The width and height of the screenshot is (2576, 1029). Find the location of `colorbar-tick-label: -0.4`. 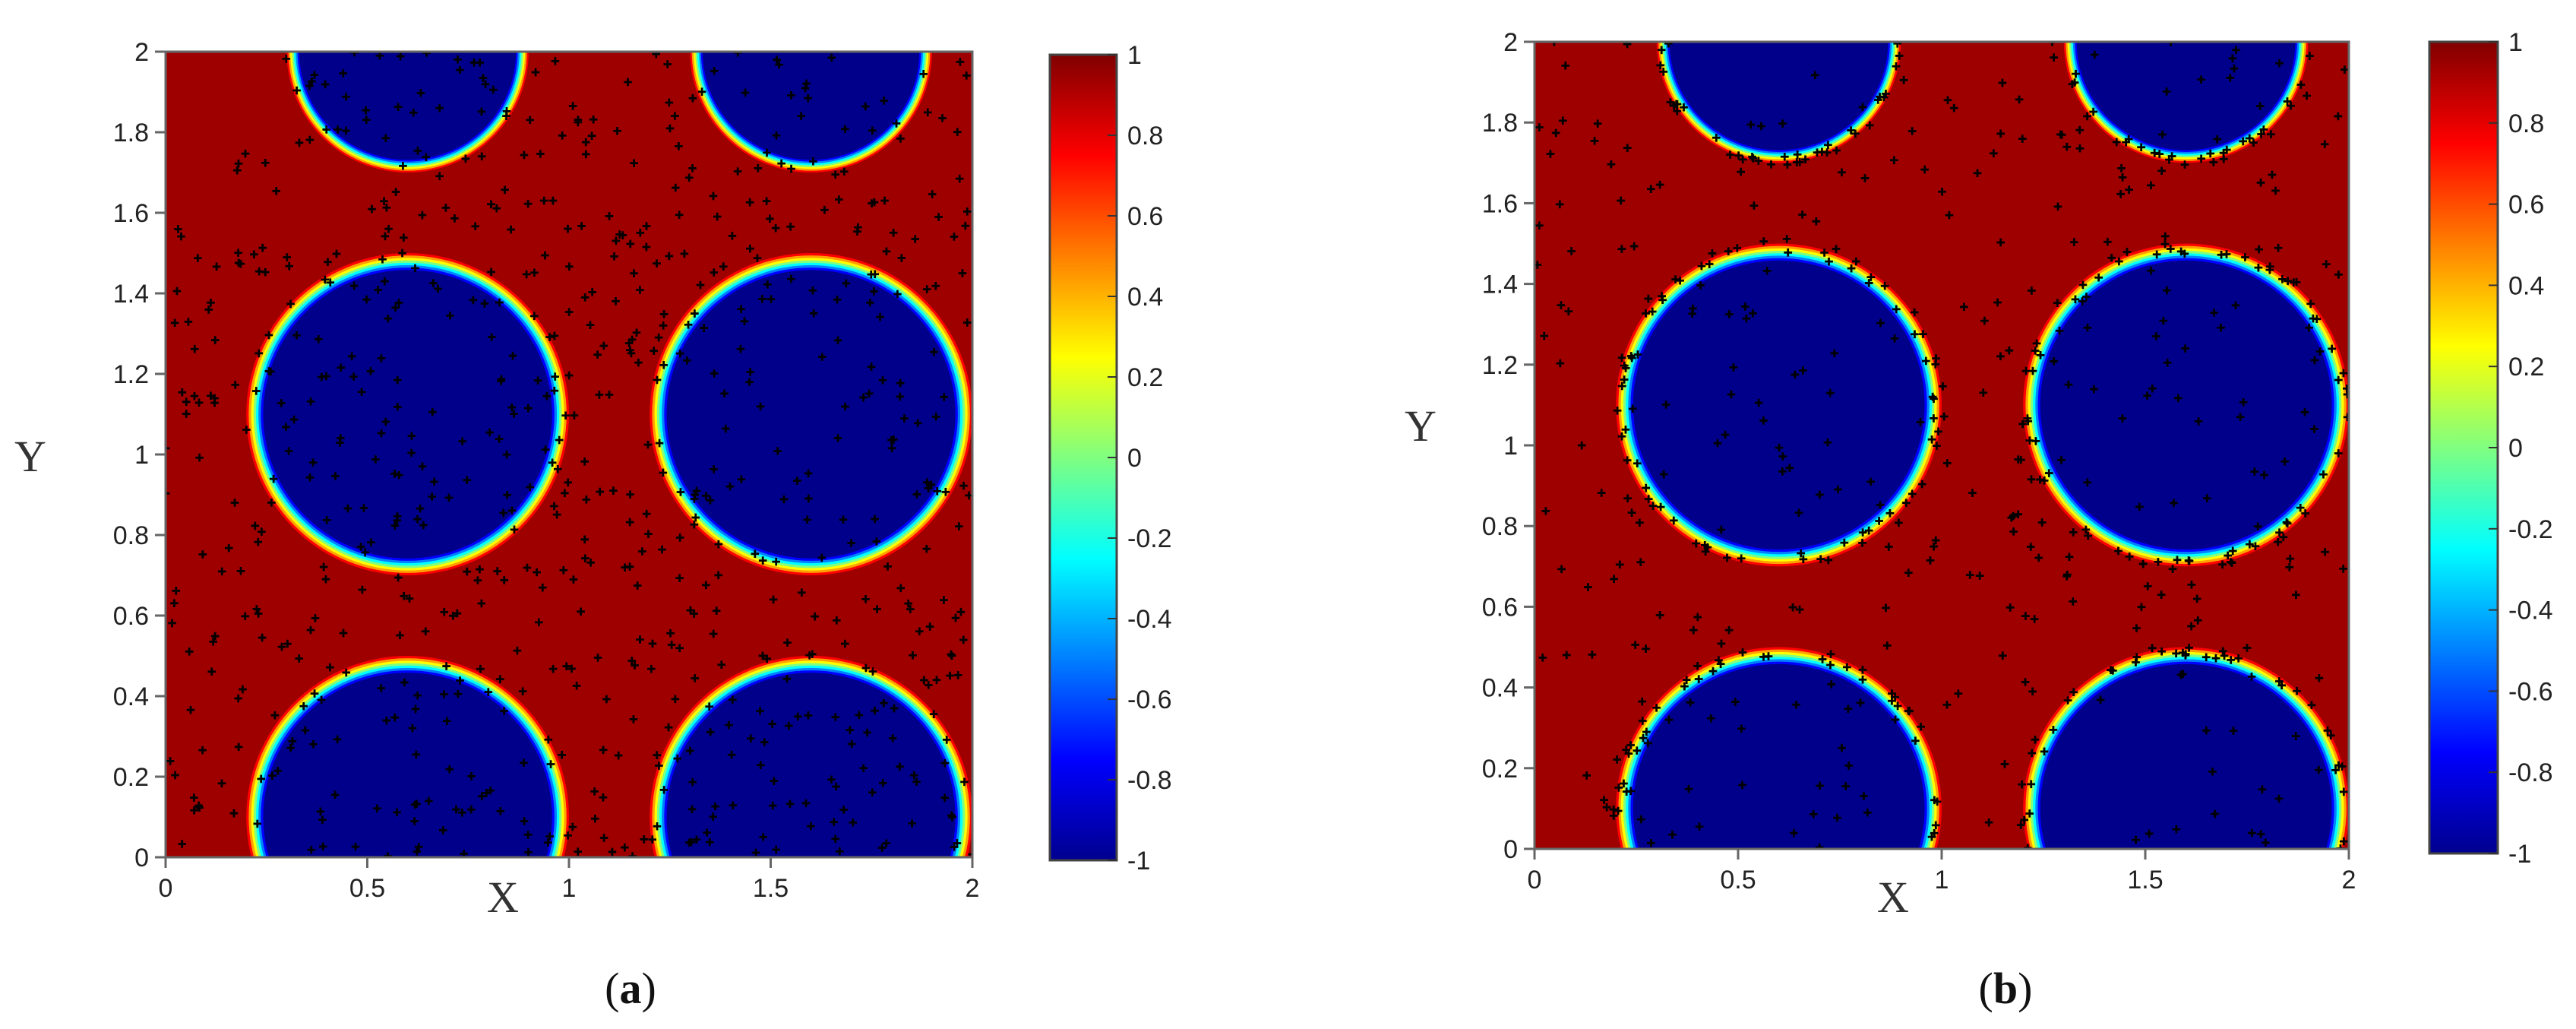

colorbar-tick-label: -0.4 is located at coordinates (1149, 619).